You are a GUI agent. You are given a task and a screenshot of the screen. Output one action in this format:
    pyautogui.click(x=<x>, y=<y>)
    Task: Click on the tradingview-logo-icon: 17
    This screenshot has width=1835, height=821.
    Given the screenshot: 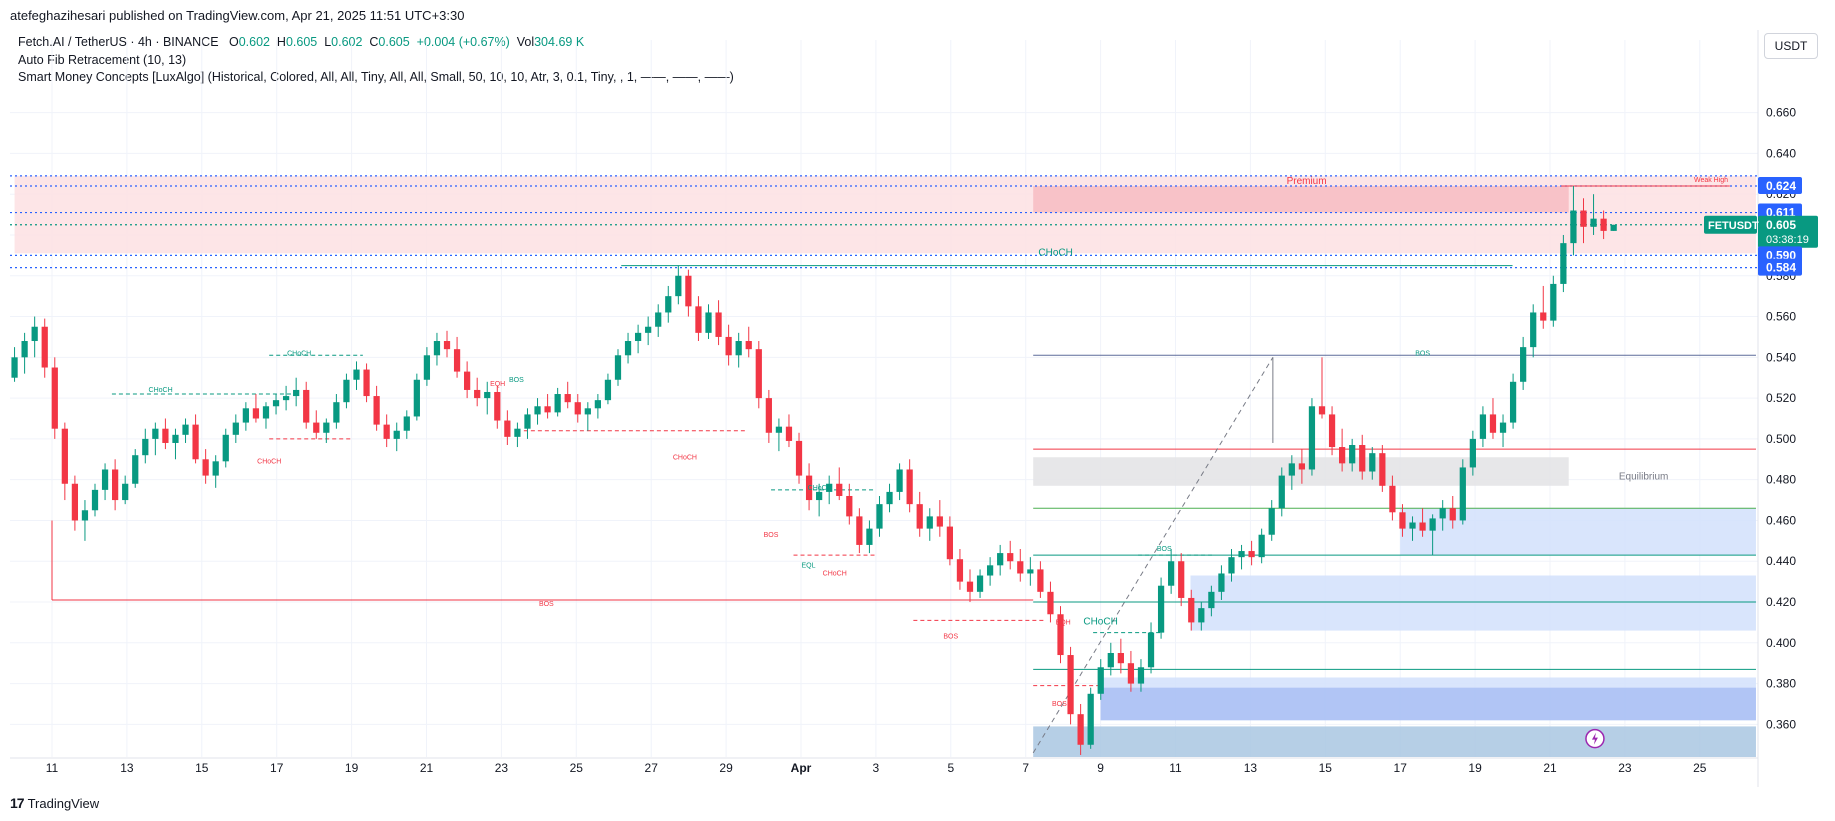 What is the action you would take?
    pyautogui.click(x=17, y=803)
    